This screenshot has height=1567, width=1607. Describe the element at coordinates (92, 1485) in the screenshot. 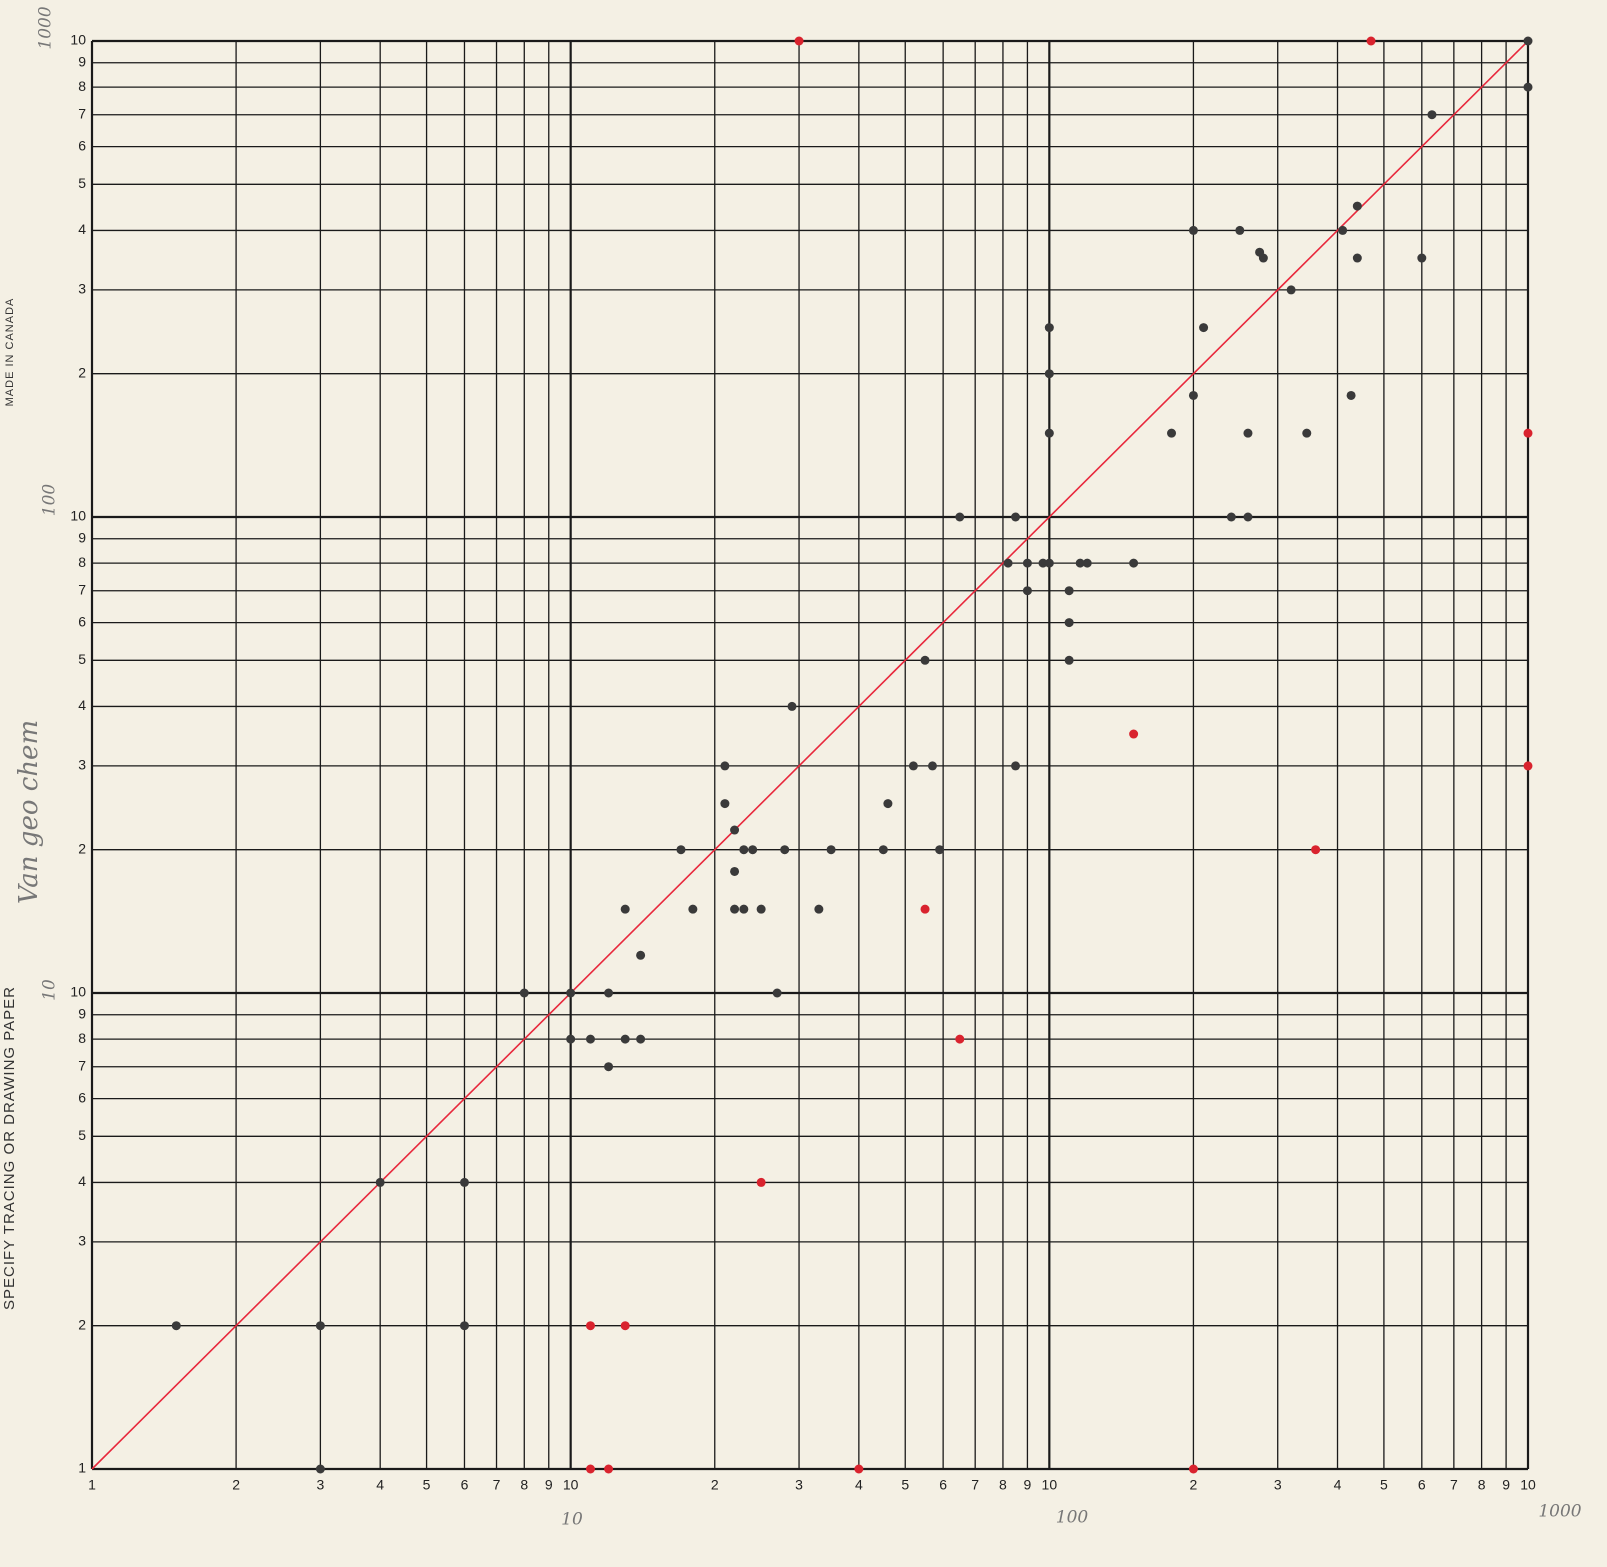

I see `x-tick-label: 1` at that location.